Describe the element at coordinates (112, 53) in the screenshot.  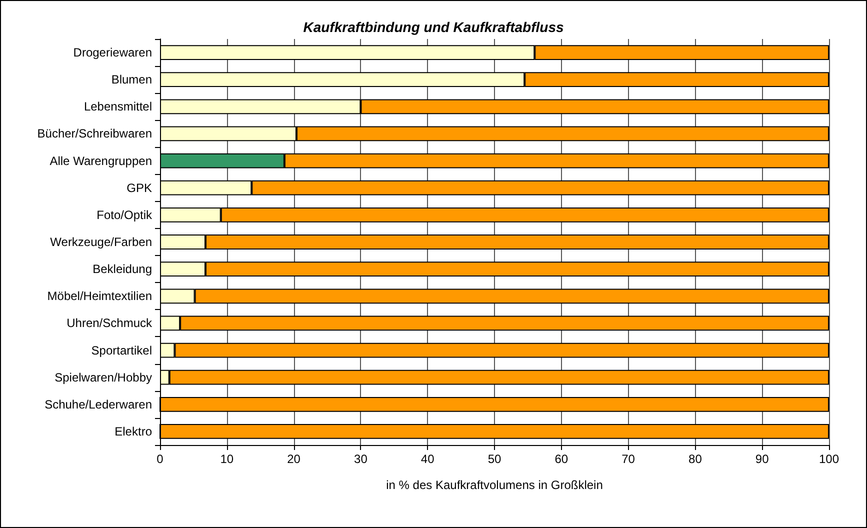
I see `y-tick-label: Drogeriewaren` at that location.